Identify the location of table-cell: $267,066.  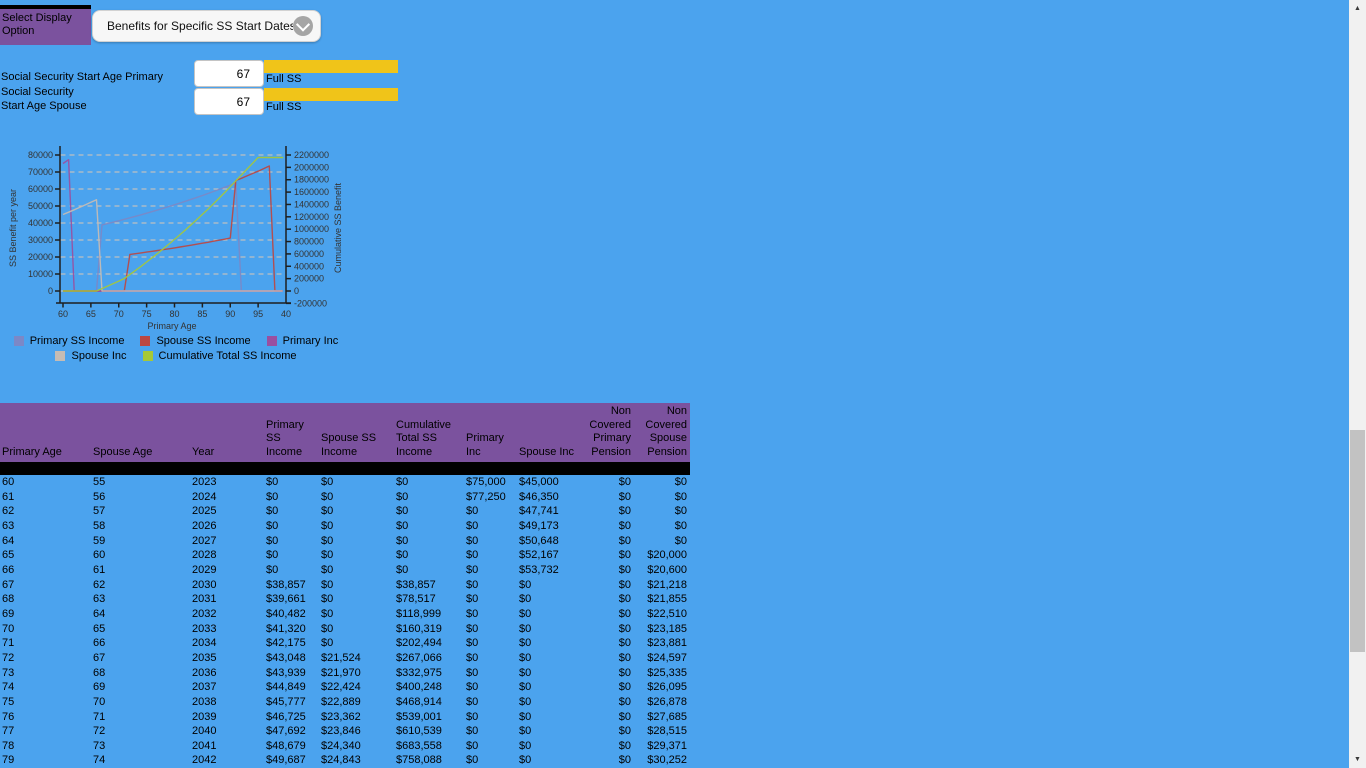
(419, 657).